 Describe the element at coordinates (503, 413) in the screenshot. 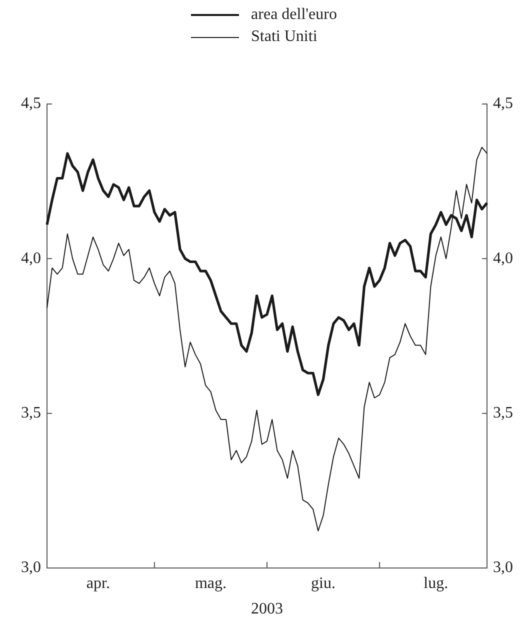

I see `y2-tick-label: 3,5` at that location.